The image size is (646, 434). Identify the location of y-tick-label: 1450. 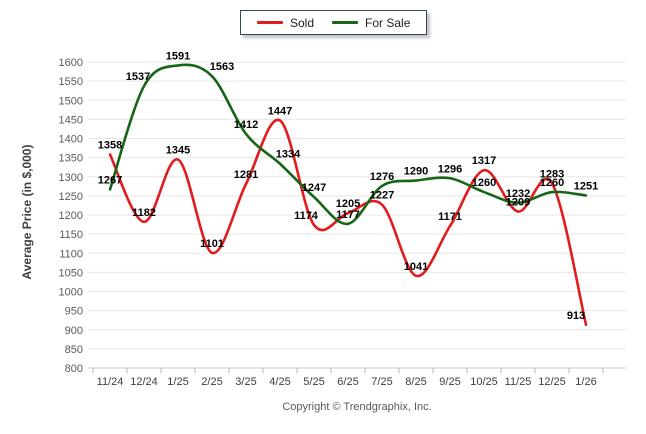
(71, 120).